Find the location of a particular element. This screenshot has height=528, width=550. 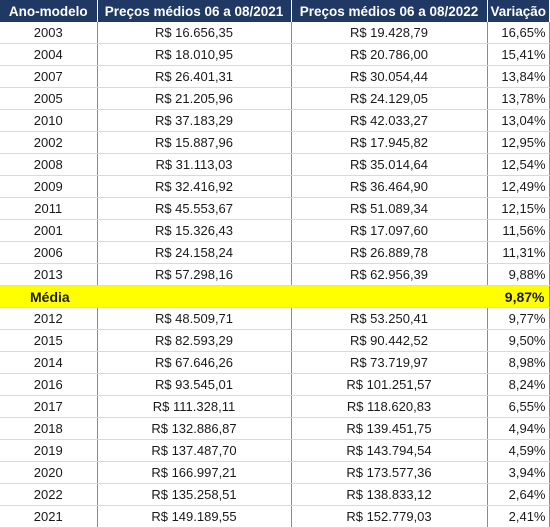

table-row: 2008 R$ 31.113,03 R$ 35.014,64 12,54% is located at coordinates (275, 164).